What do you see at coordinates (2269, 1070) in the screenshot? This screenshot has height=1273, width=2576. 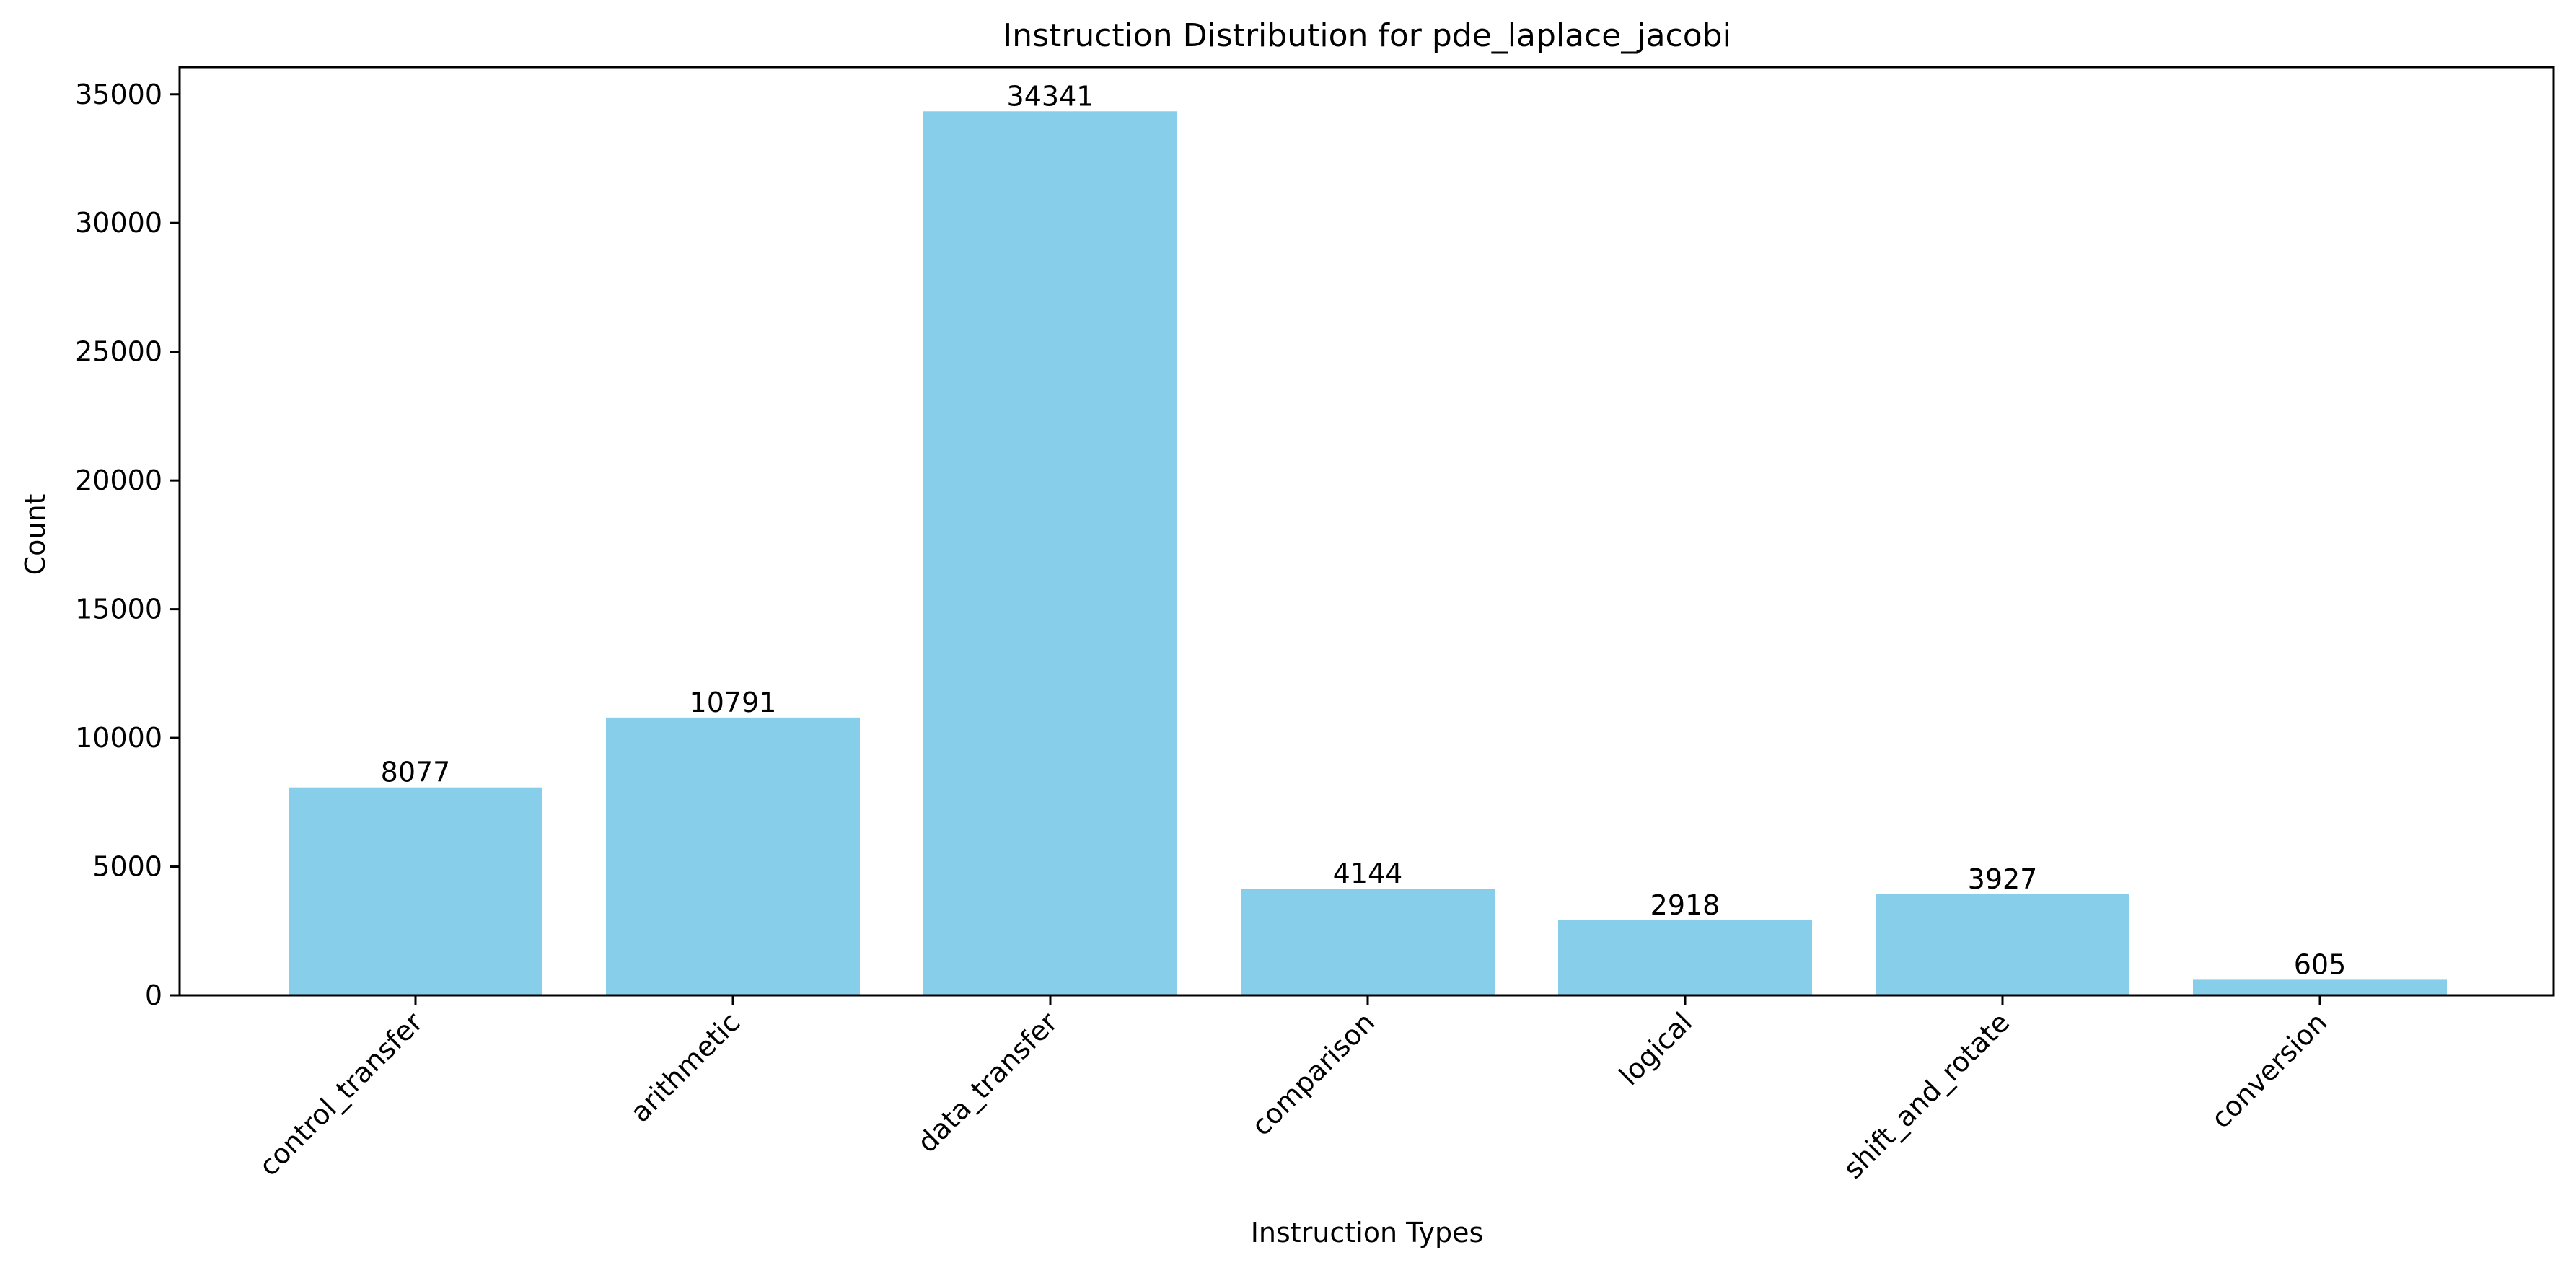 I see `x-tick-label: conversion` at bounding box center [2269, 1070].